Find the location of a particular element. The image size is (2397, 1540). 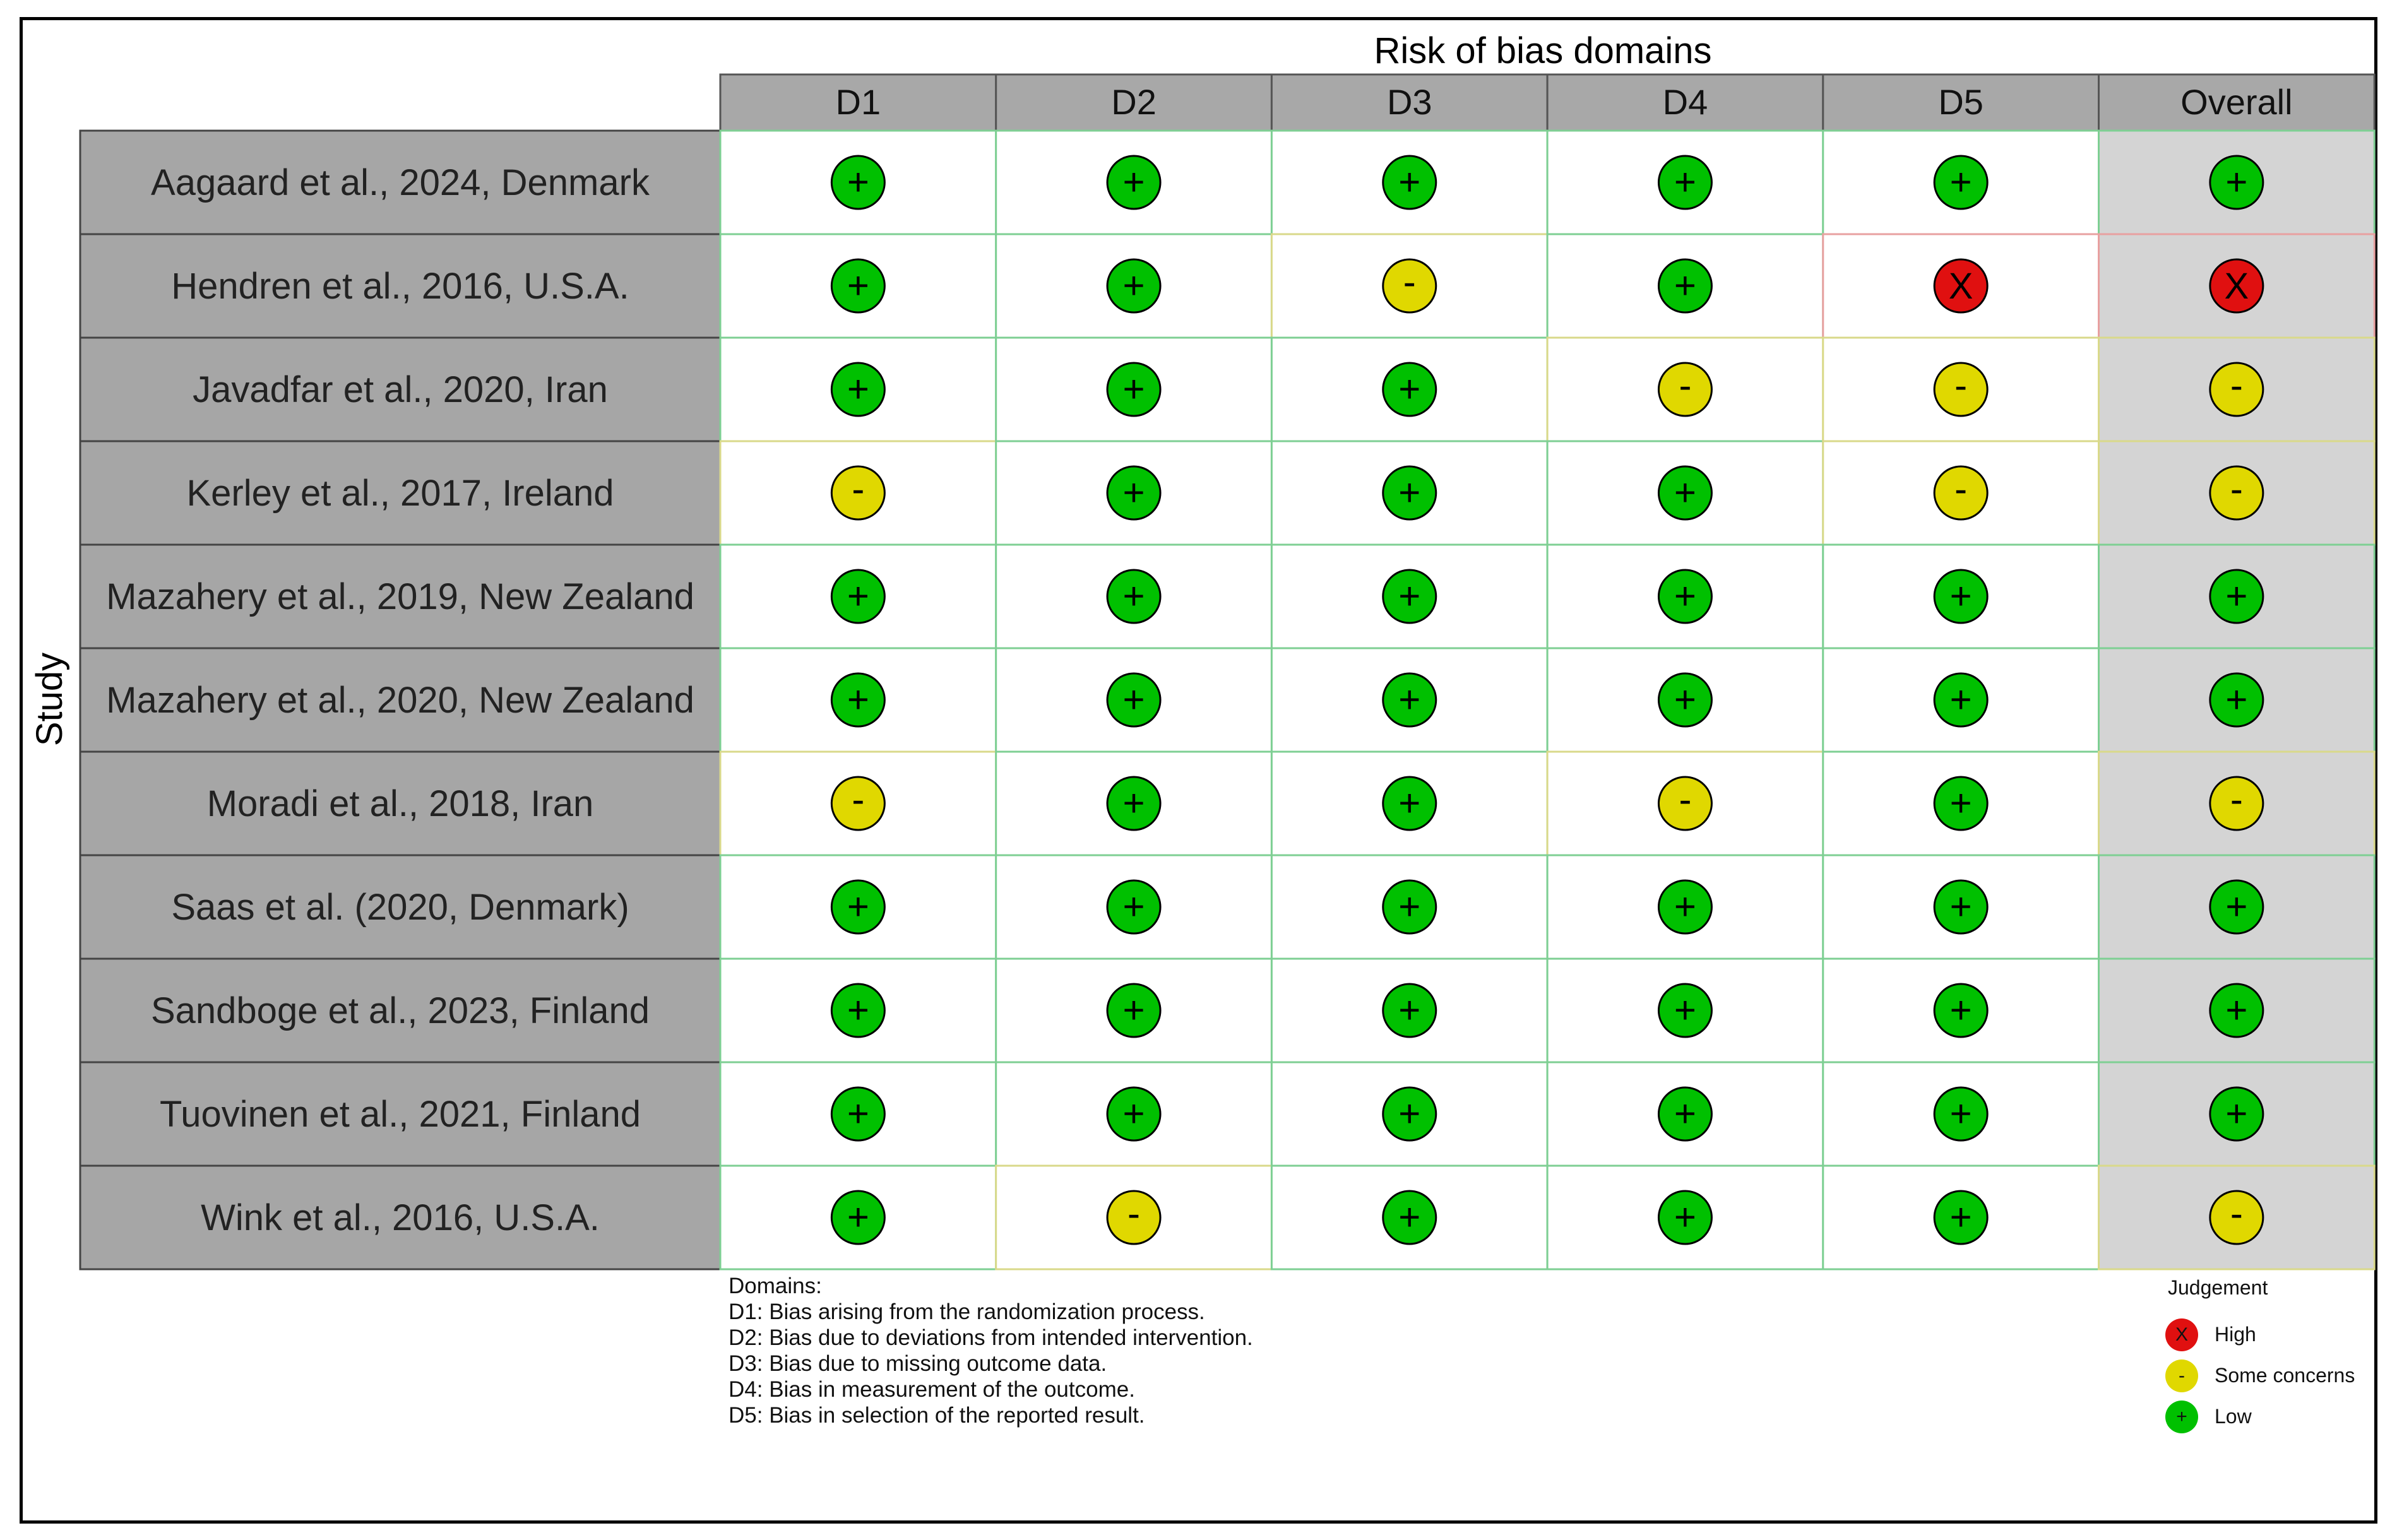

study-label-hendren-et-al-2016-u-s-a: Hendren et al., 2016, U.S.A. is located at coordinates (400, 287).